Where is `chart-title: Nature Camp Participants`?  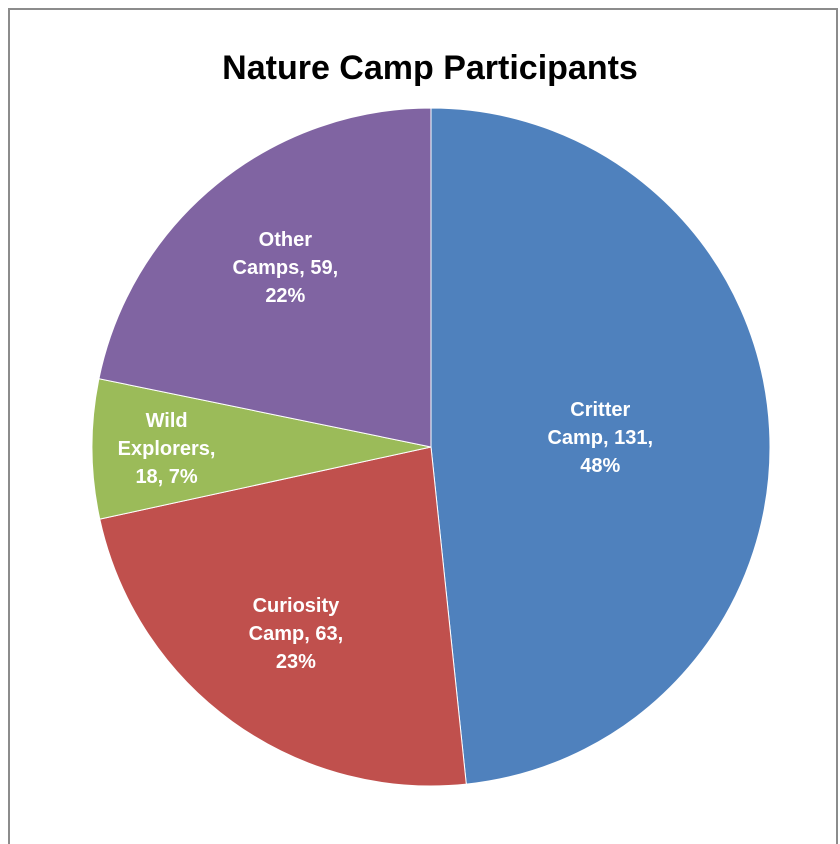
chart-title: Nature Camp Participants is located at coordinates (430, 68).